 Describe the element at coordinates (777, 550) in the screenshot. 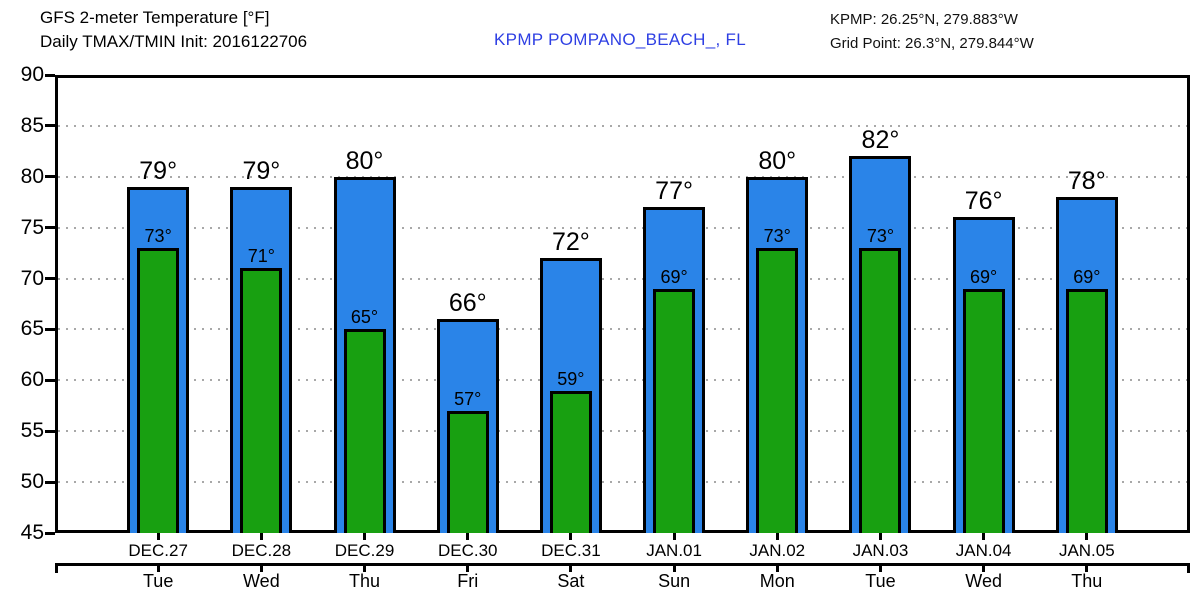

I see `date-label: JAN.02` at that location.